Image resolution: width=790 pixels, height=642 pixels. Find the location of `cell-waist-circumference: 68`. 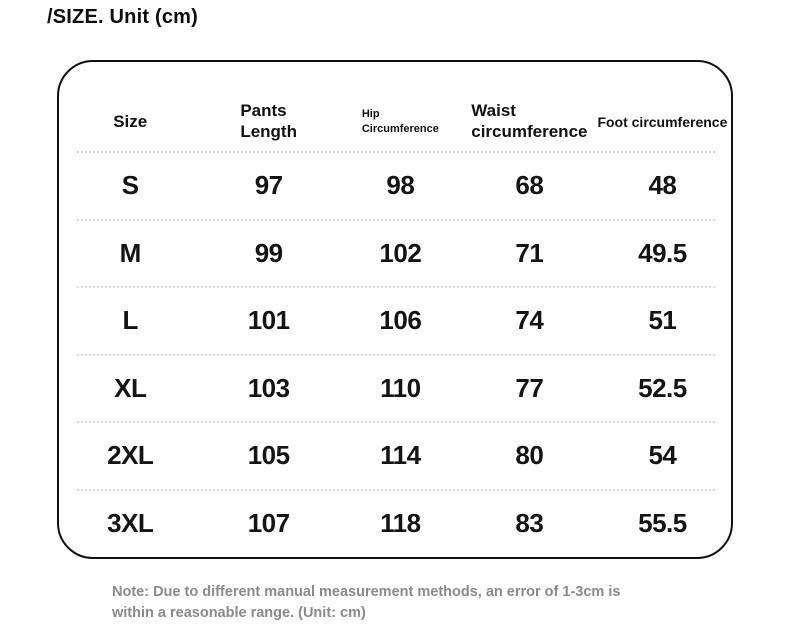

cell-waist-circumference: 68 is located at coordinates (529, 185).